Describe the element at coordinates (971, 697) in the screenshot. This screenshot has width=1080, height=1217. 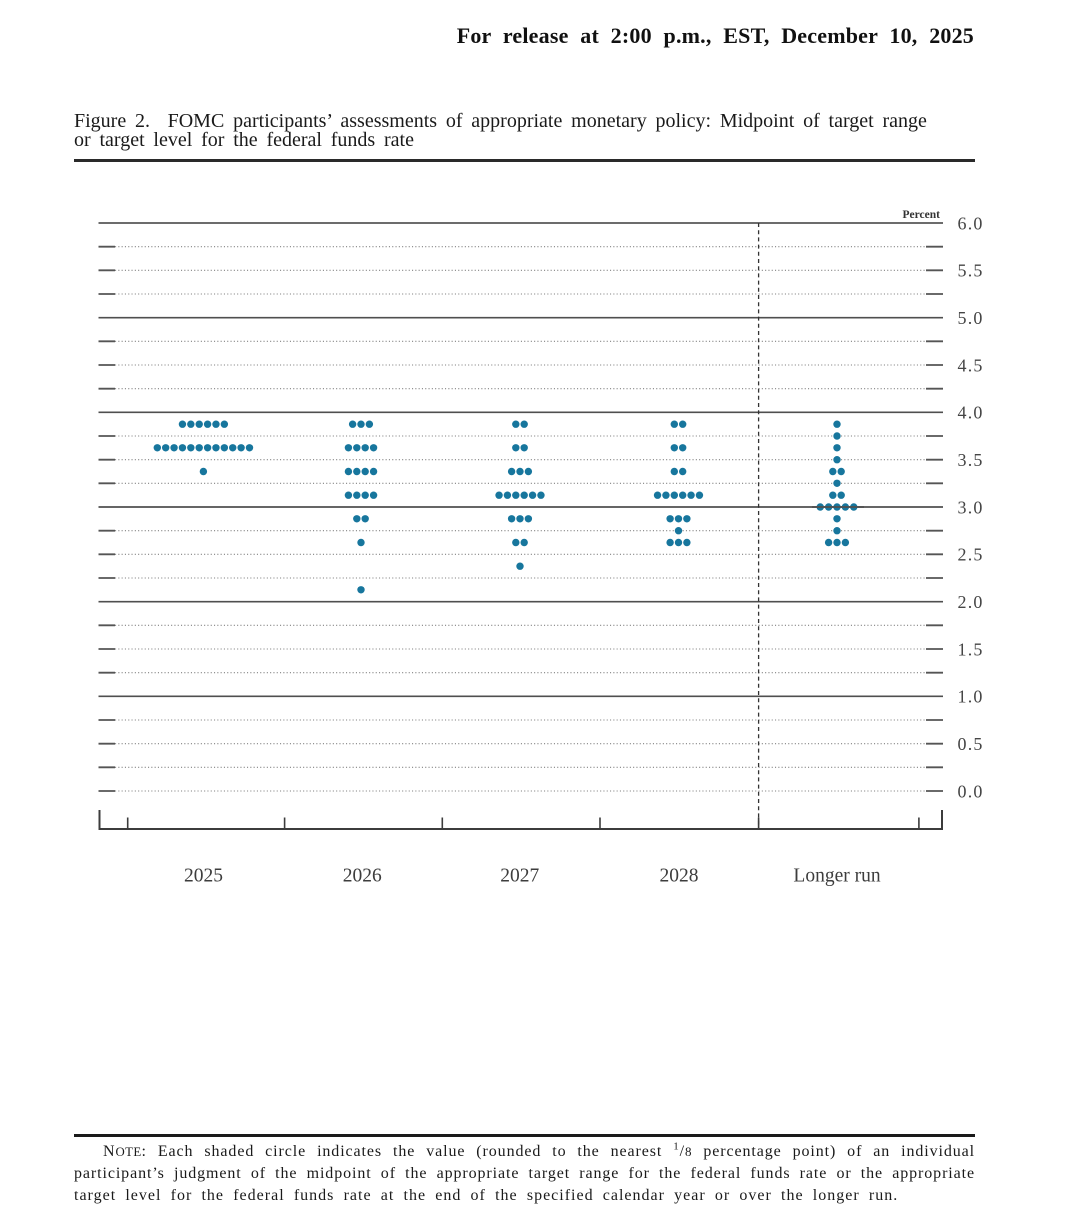
I see `svg-text: 1.0` at that location.